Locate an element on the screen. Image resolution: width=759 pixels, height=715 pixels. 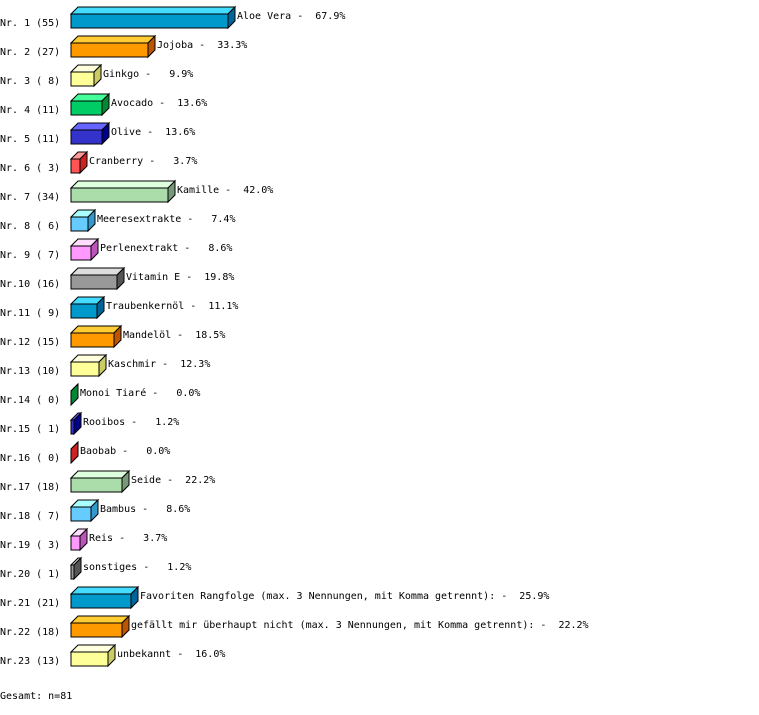
category-label: Nr. 1 (55) is located at coordinates (30, 23).